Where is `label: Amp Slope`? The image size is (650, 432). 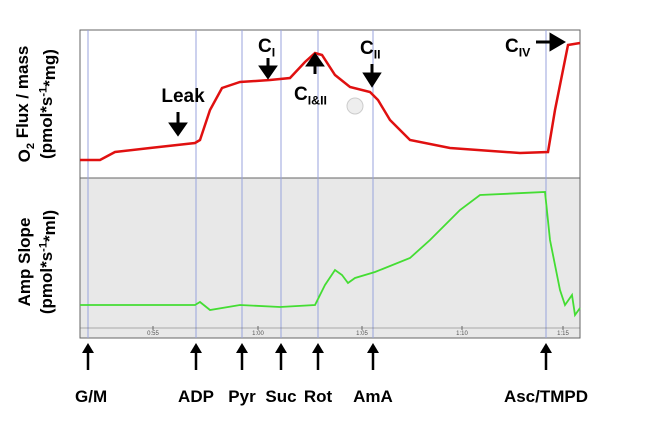 label: Amp Slope is located at coordinates (24, 262).